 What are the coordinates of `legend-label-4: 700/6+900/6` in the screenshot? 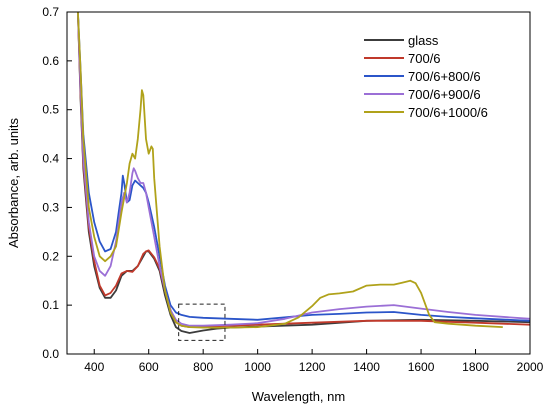 It's located at (444, 94).